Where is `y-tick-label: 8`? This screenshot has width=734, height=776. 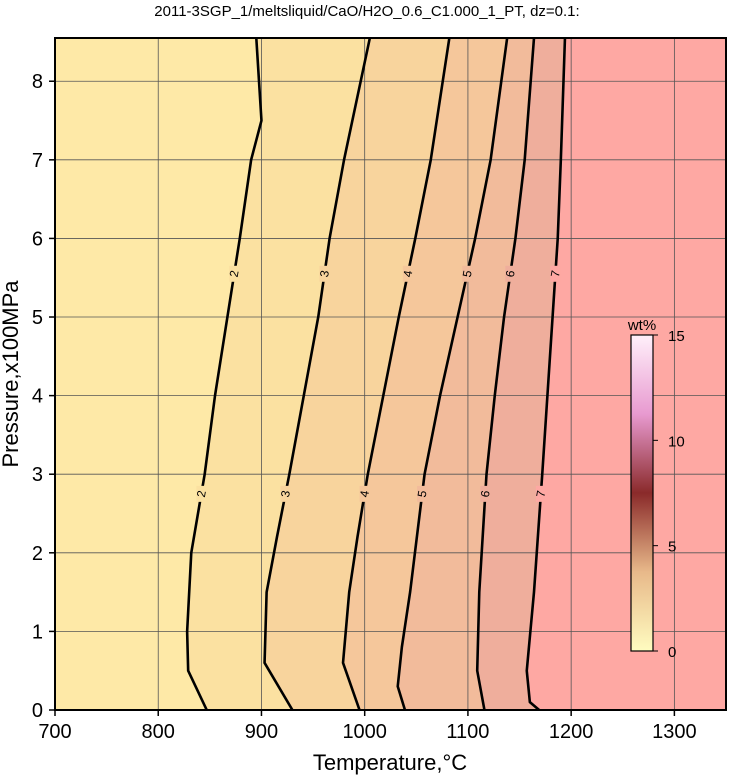 y-tick-label: 8 is located at coordinates (37, 82).